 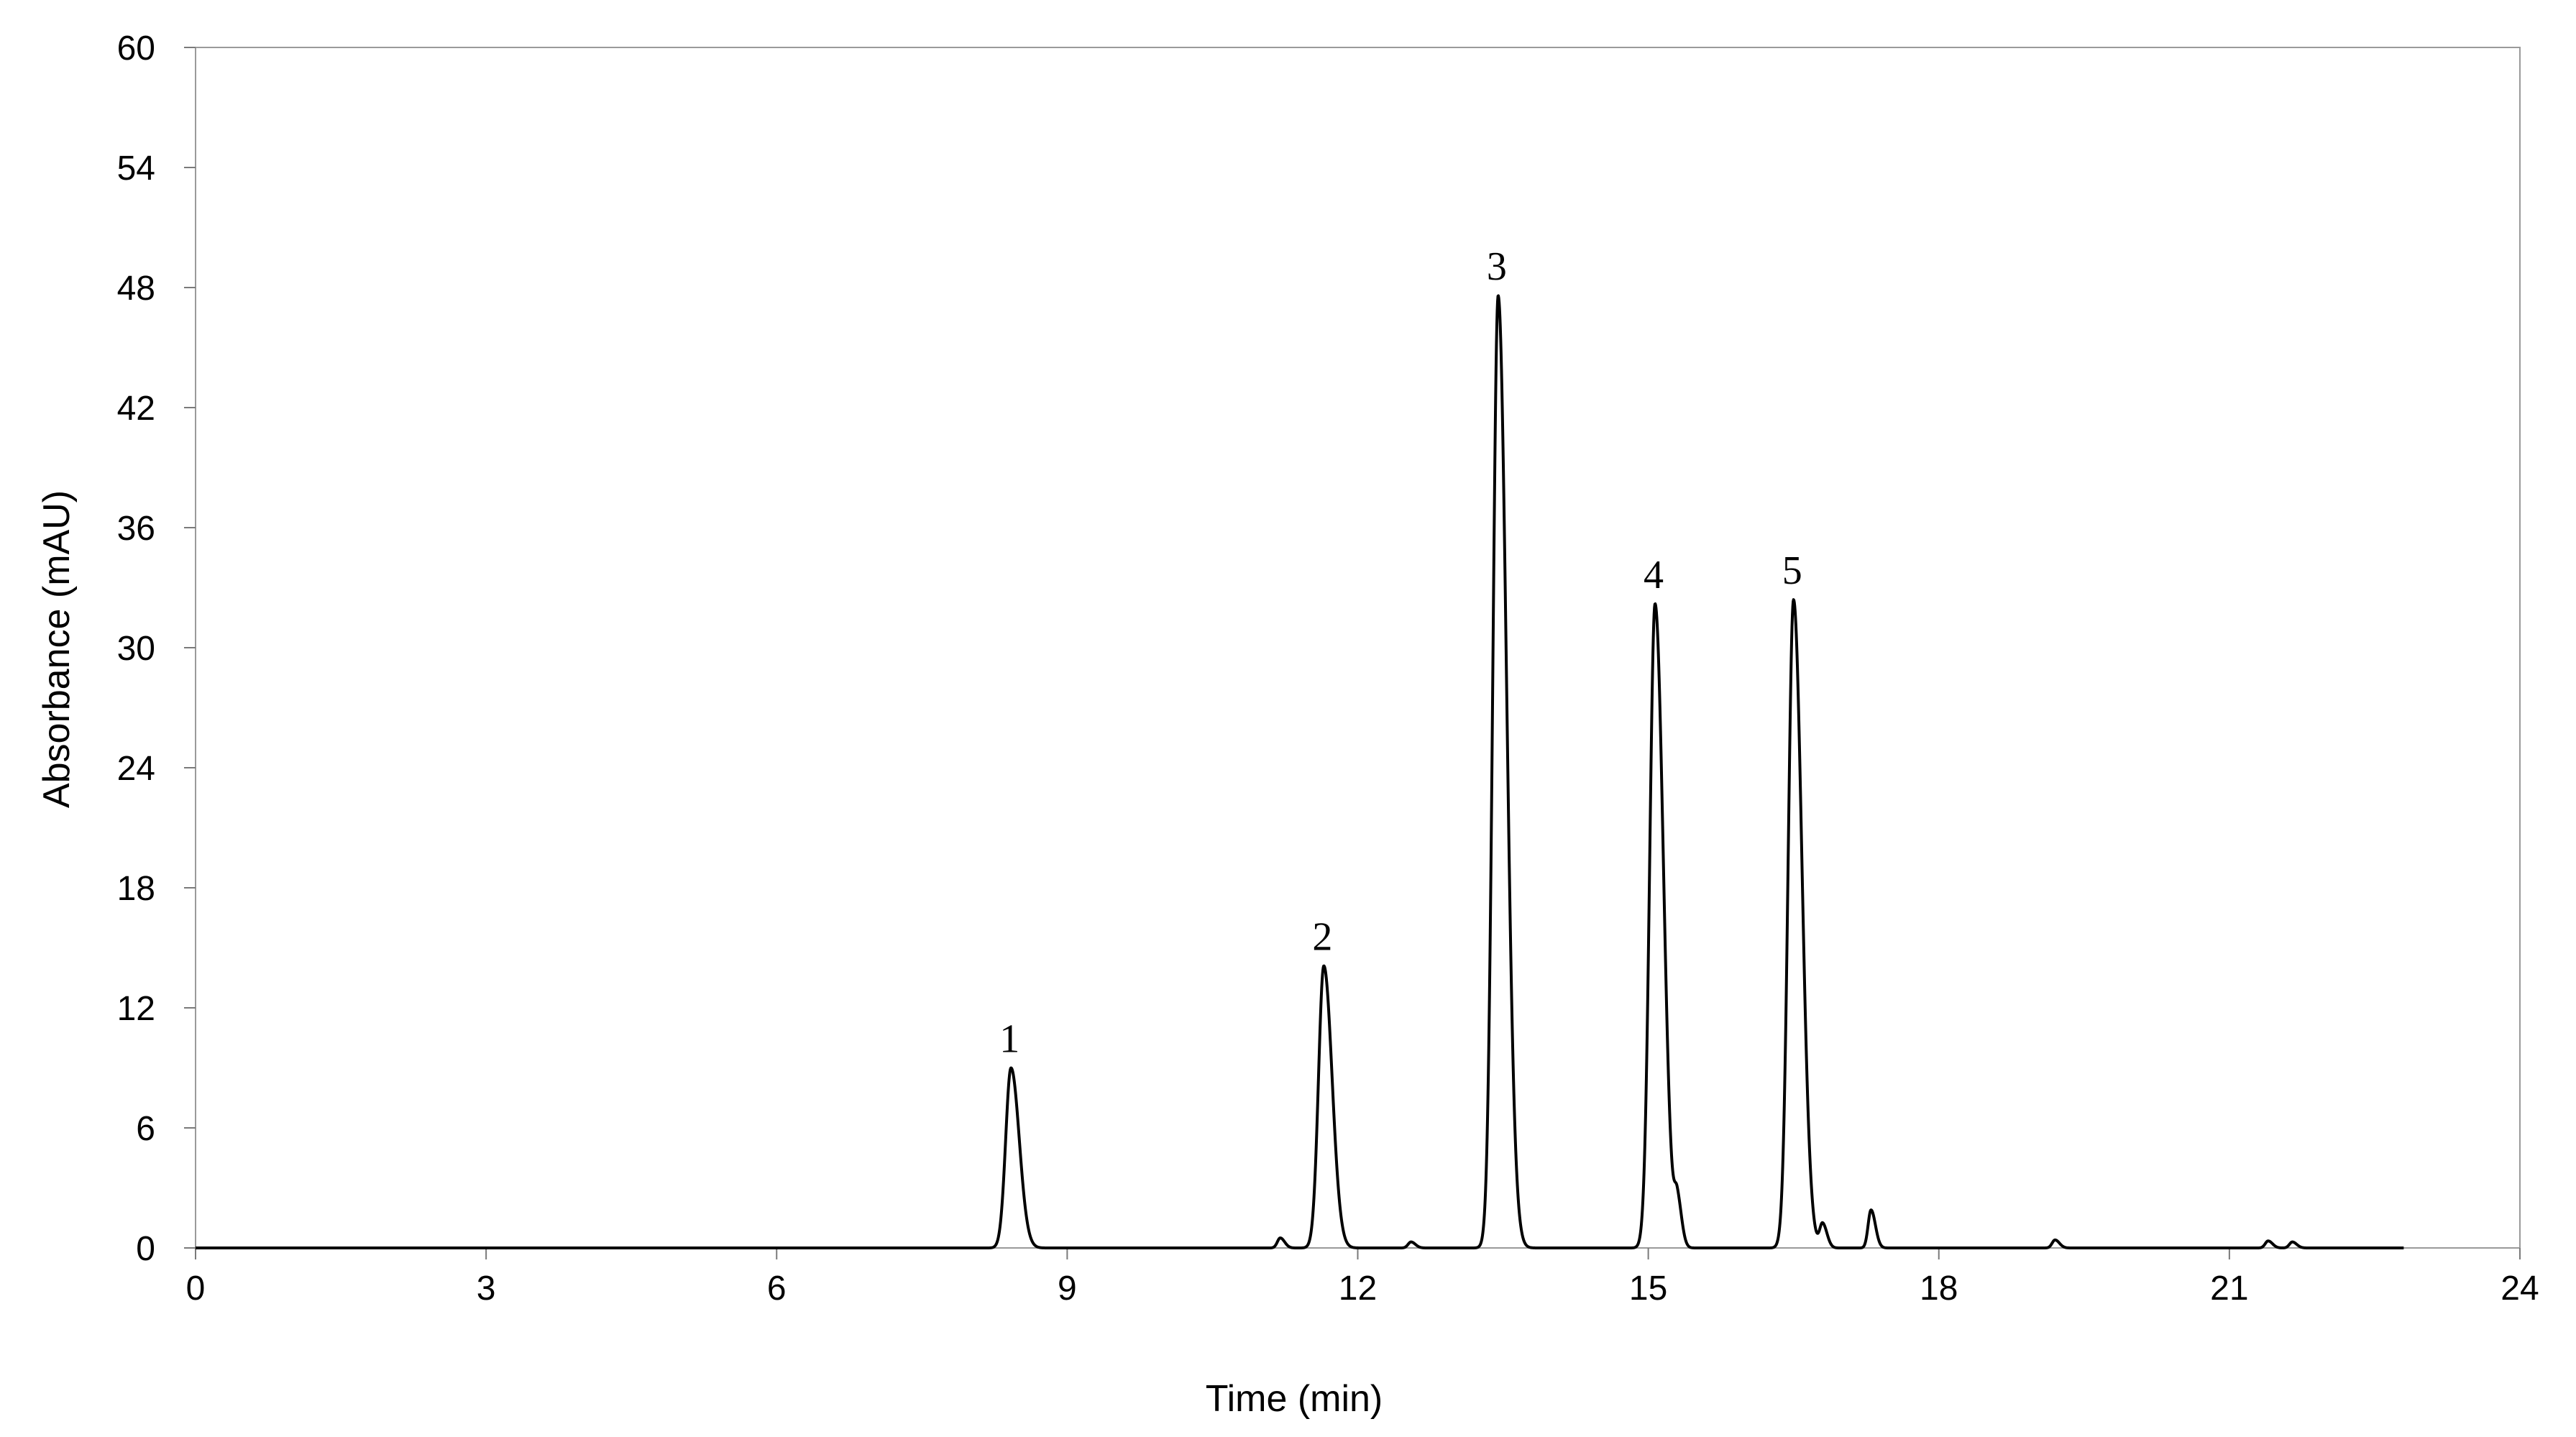 I want to click on y-tick-label: 54, so click(x=136, y=169).